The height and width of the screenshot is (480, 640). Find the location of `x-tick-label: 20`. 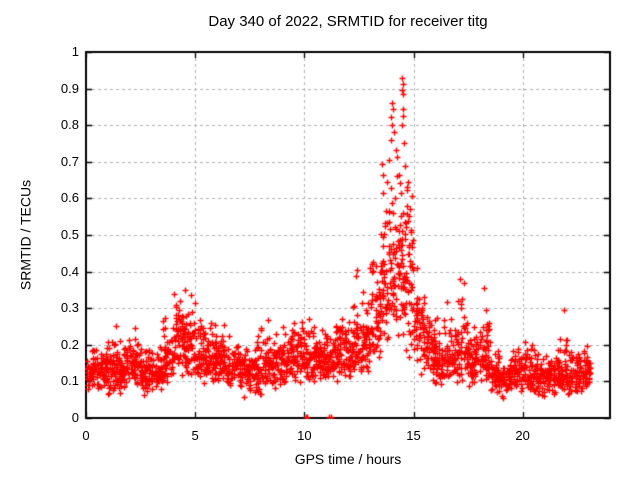

x-tick-label: 20 is located at coordinates (522, 435).